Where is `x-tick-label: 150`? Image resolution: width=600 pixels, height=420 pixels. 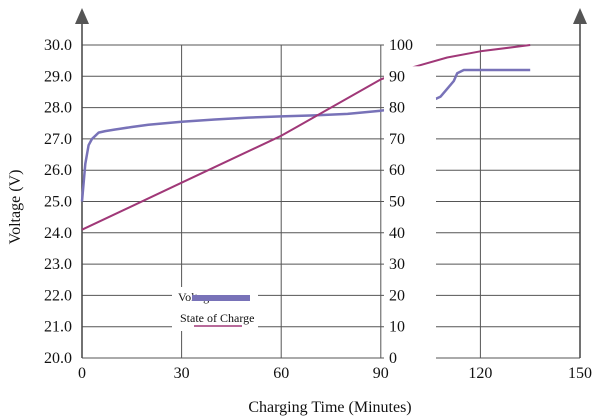
x-tick-label: 150 is located at coordinates (580, 373).